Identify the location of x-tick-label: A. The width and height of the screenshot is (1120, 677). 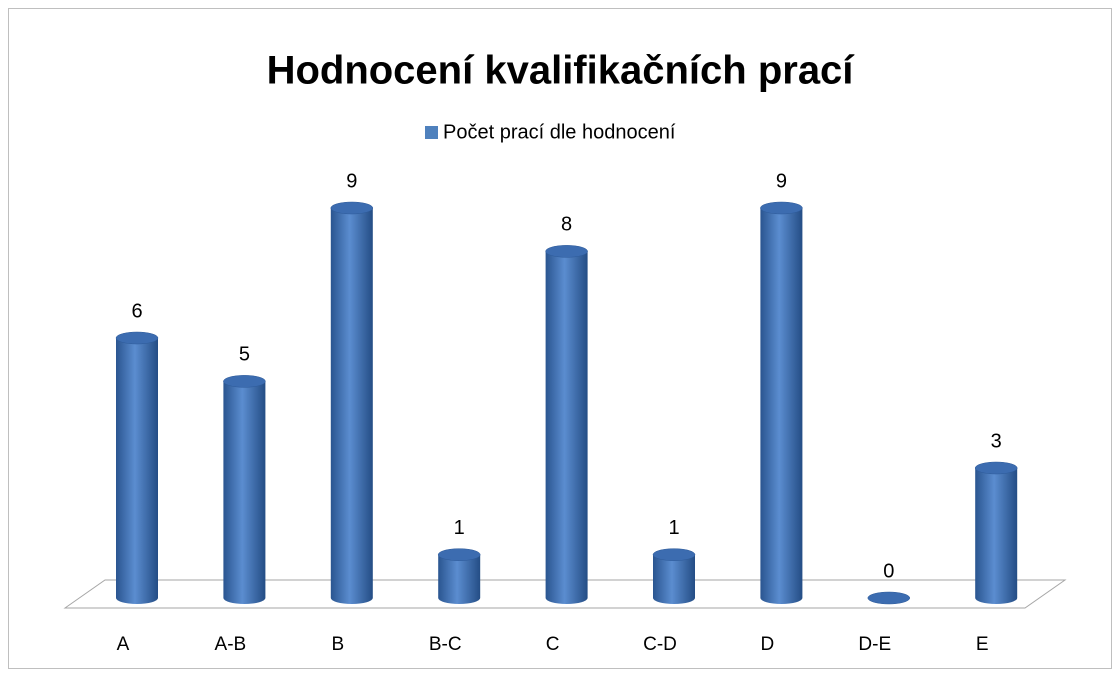
(123, 644).